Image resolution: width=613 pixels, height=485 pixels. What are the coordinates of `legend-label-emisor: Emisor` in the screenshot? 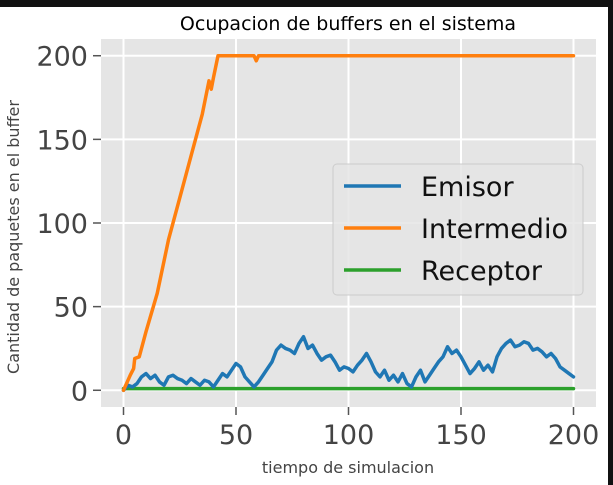 It's located at (467, 187).